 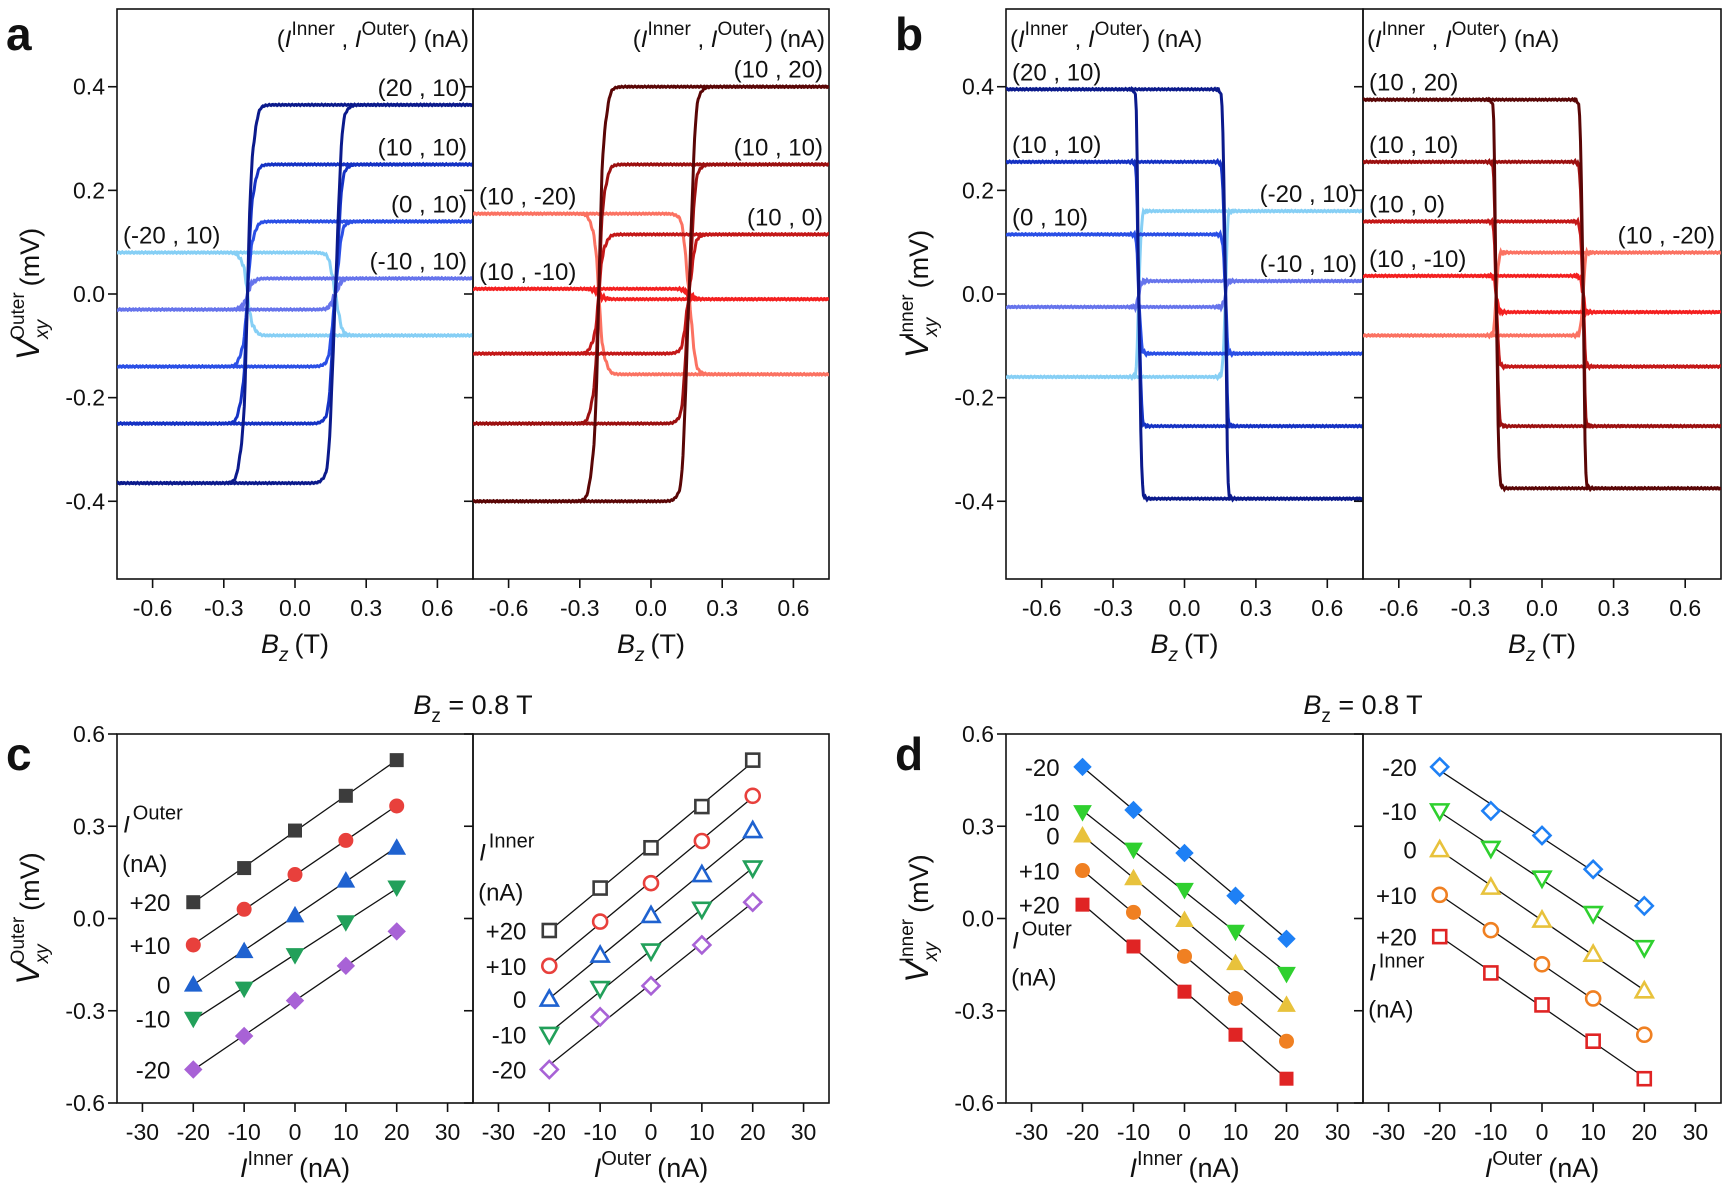 What do you see at coordinates (18, 316) in the screenshot?
I see `ylabel-sup: Outer` at bounding box center [18, 316].